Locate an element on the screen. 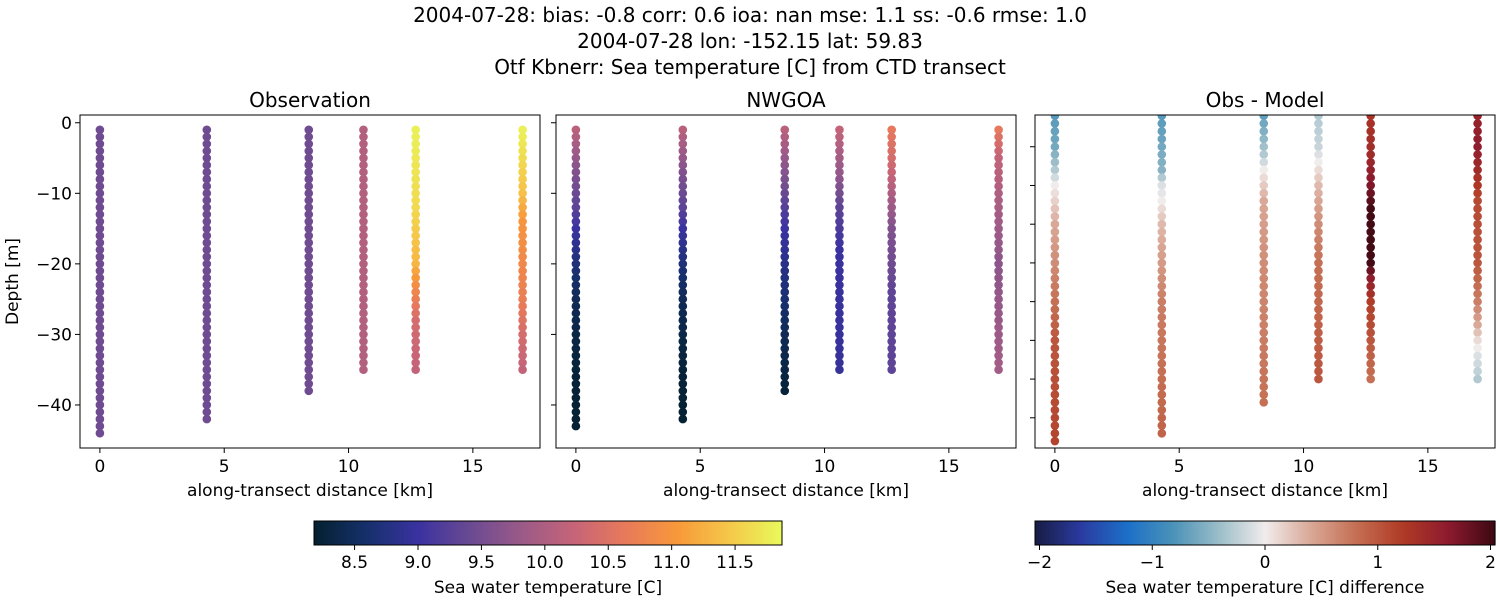  colorbar-tick-label: 10.0 is located at coordinates (545, 563).